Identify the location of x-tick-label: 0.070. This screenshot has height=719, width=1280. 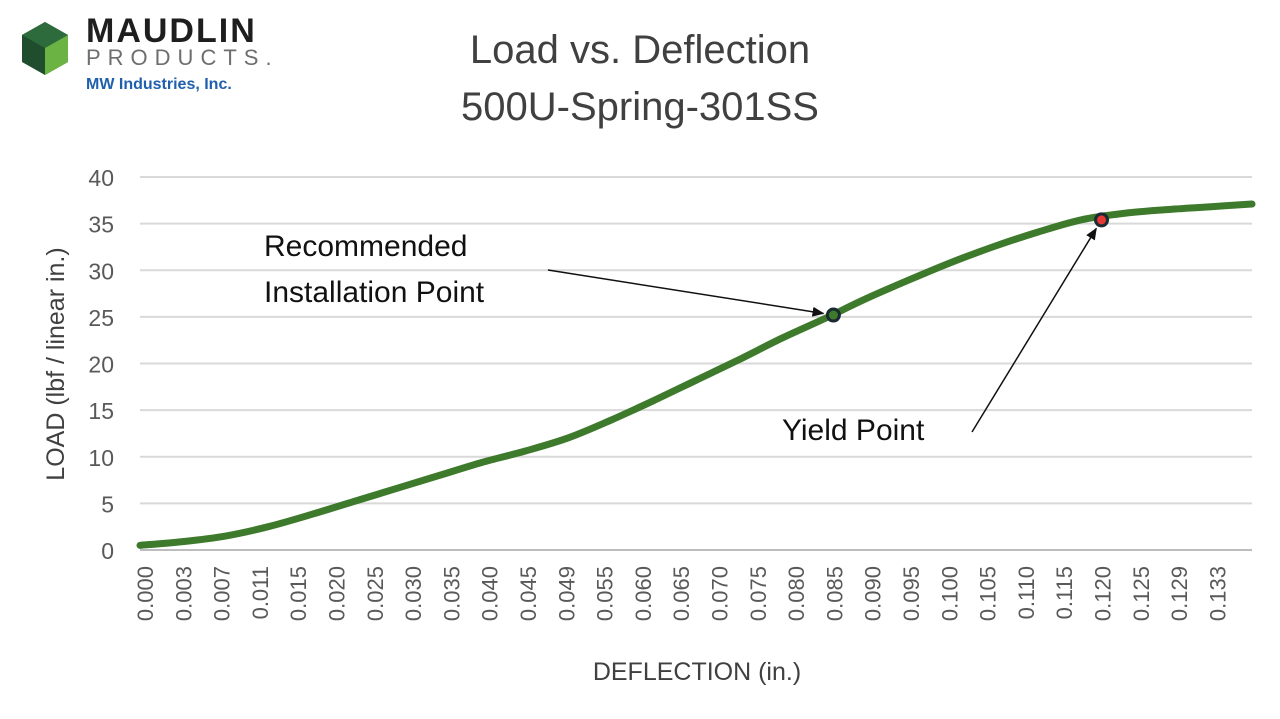
(720, 593).